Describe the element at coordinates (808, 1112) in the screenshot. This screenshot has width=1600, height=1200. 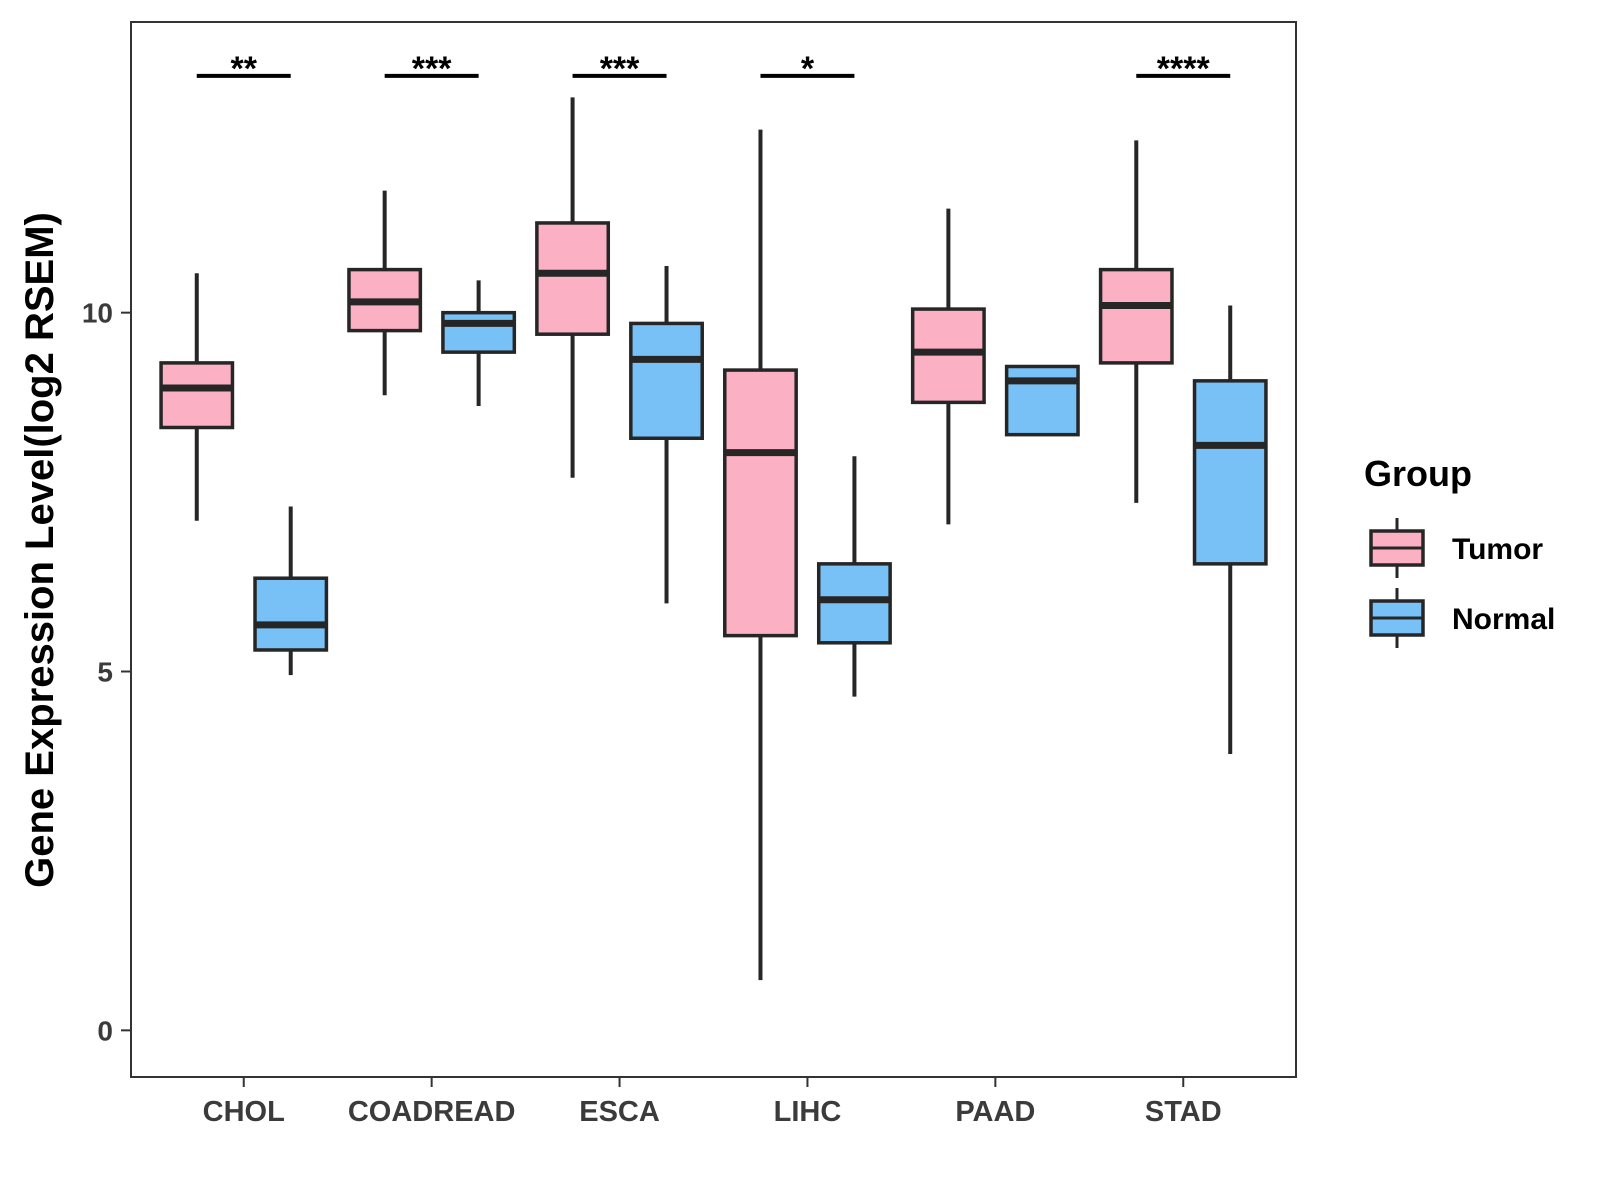
I see `x-tick-label: LIHC` at that location.